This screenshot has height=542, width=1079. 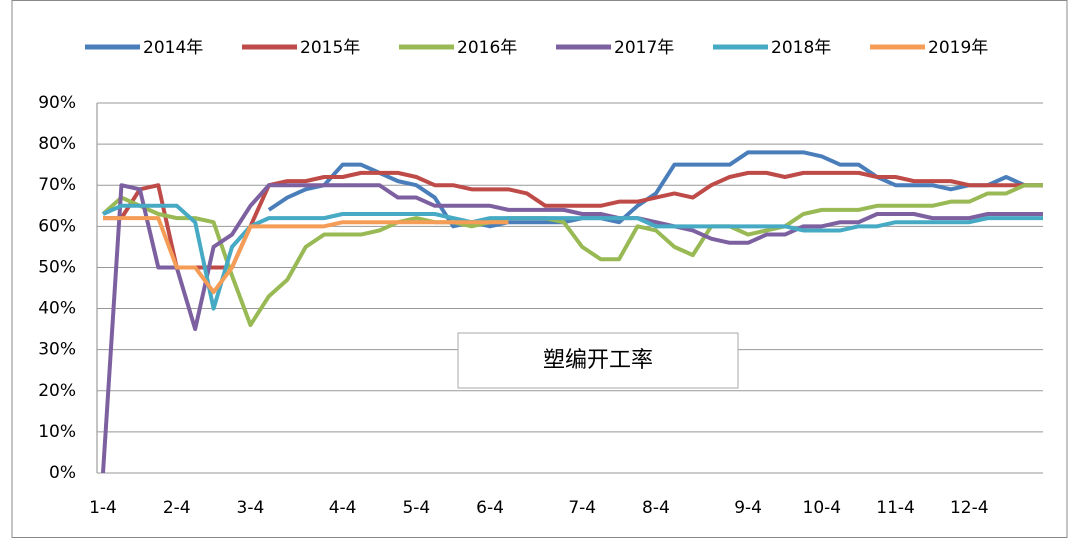 I want to click on x-tick-label: 4-4, so click(x=343, y=508).